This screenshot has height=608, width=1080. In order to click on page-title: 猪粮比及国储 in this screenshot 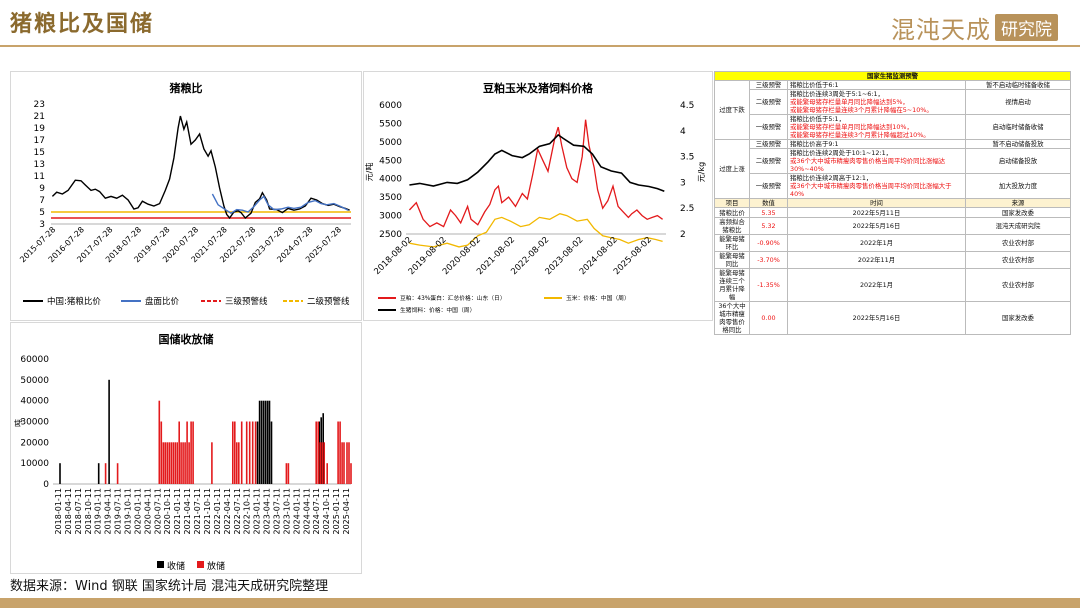, I will do `click(82, 24)`.